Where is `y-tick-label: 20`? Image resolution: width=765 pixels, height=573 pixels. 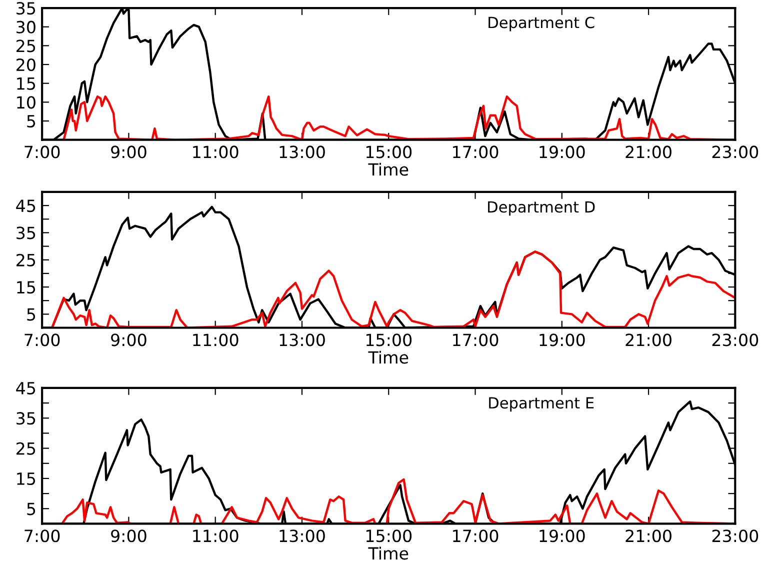
y-tick-label: 20 is located at coordinates (26, 65).